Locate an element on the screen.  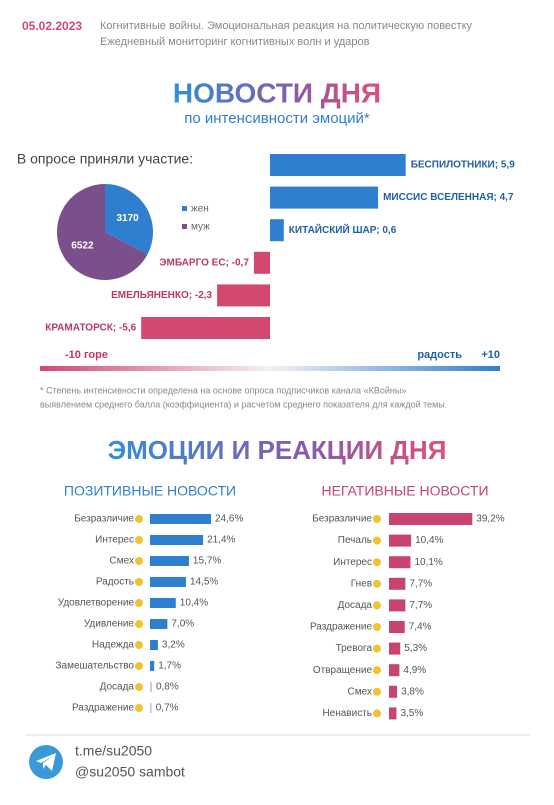
value-label: 24,6% is located at coordinates (229, 519).